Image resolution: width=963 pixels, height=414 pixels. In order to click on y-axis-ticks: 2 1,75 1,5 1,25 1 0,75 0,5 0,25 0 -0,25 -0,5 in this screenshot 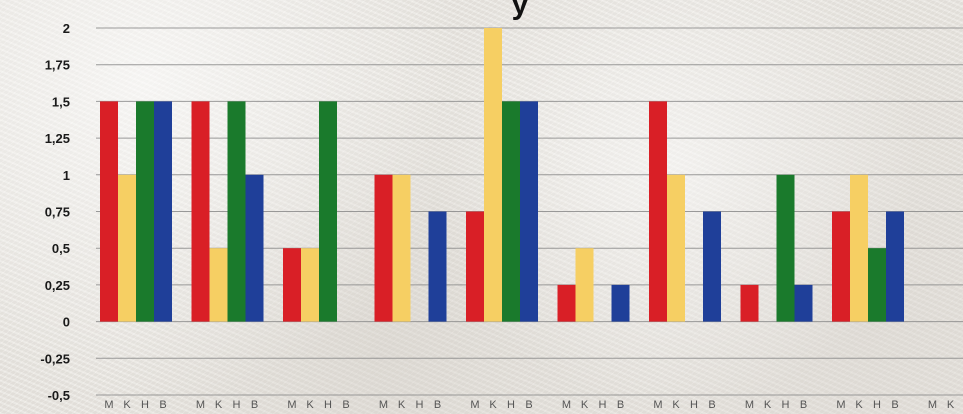, I will do `click(55, 212)`.